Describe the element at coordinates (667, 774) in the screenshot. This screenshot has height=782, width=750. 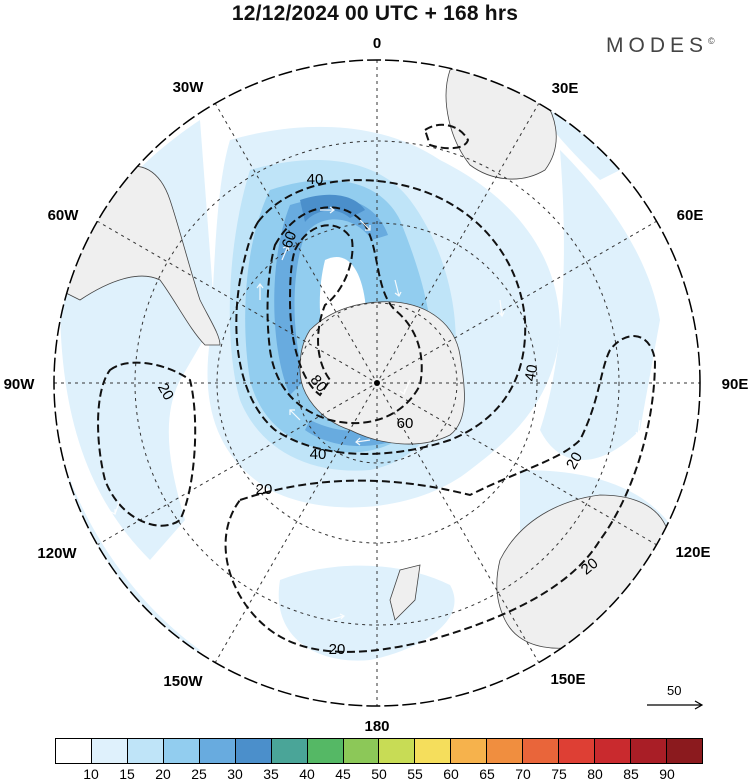
I see `colorbar-tick-label: 90` at that location.